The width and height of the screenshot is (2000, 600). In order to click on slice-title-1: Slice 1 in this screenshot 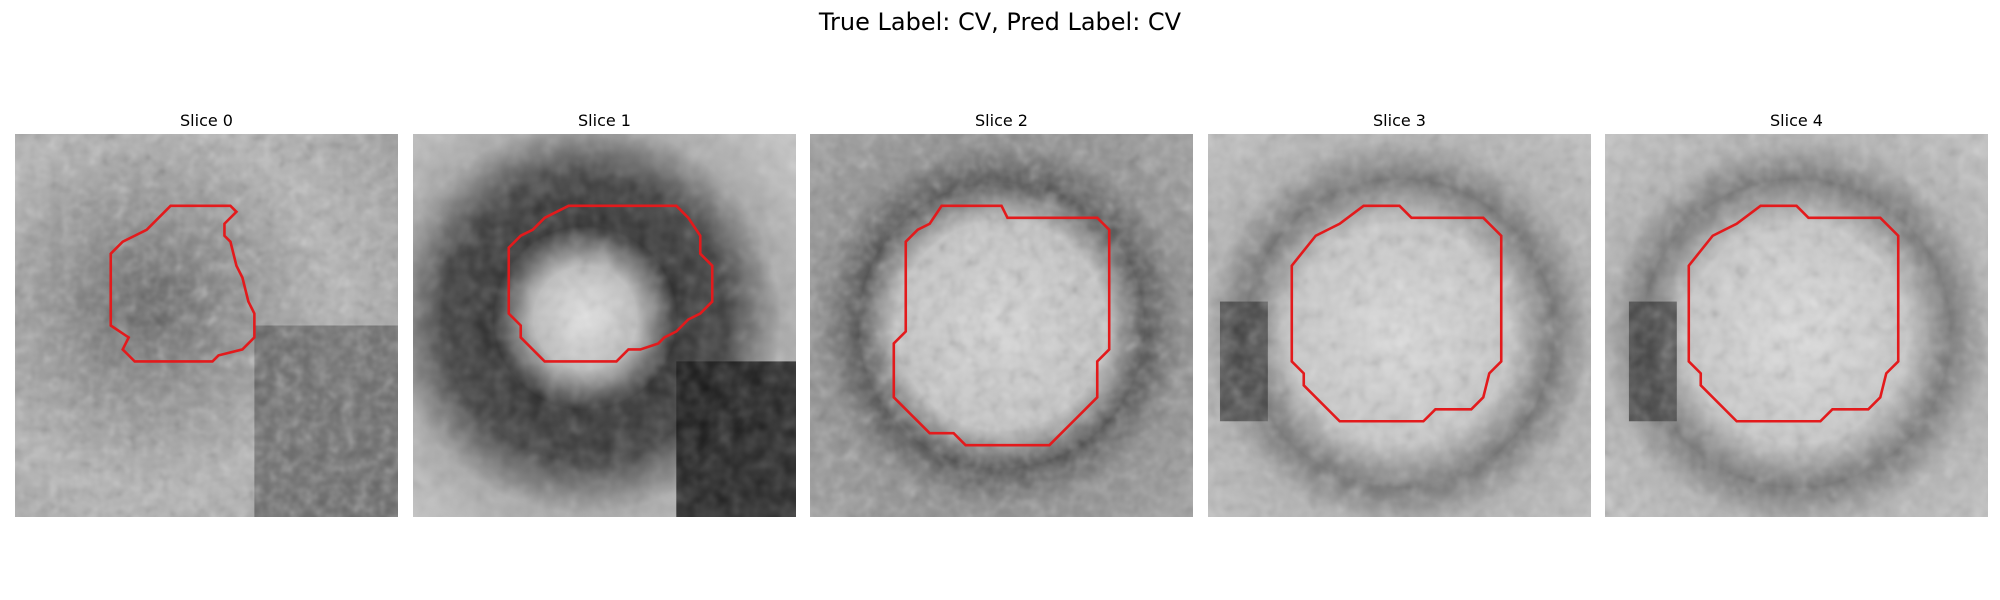, I will do `click(604, 120)`.